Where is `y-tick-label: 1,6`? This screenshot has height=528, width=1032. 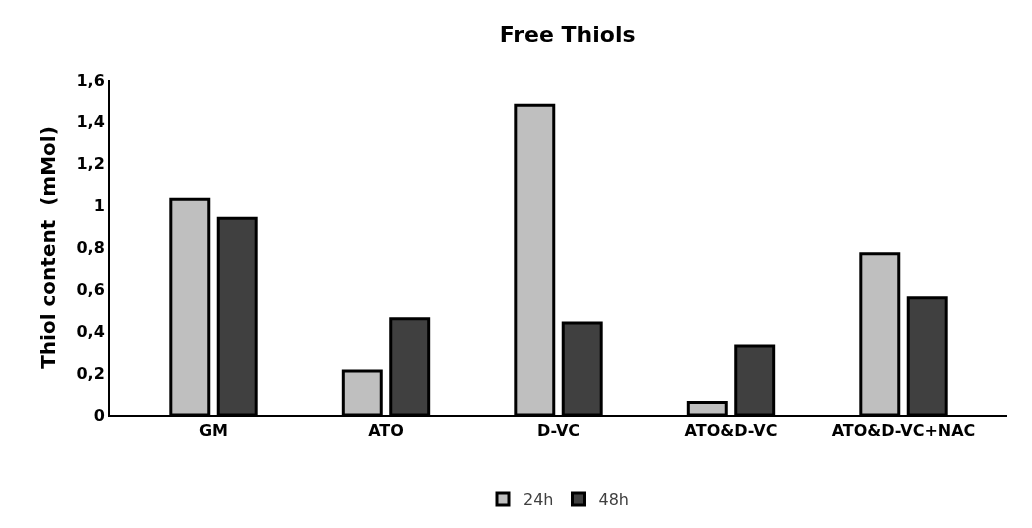
y-tick-label: 1,6 is located at coordinates (90, 80).